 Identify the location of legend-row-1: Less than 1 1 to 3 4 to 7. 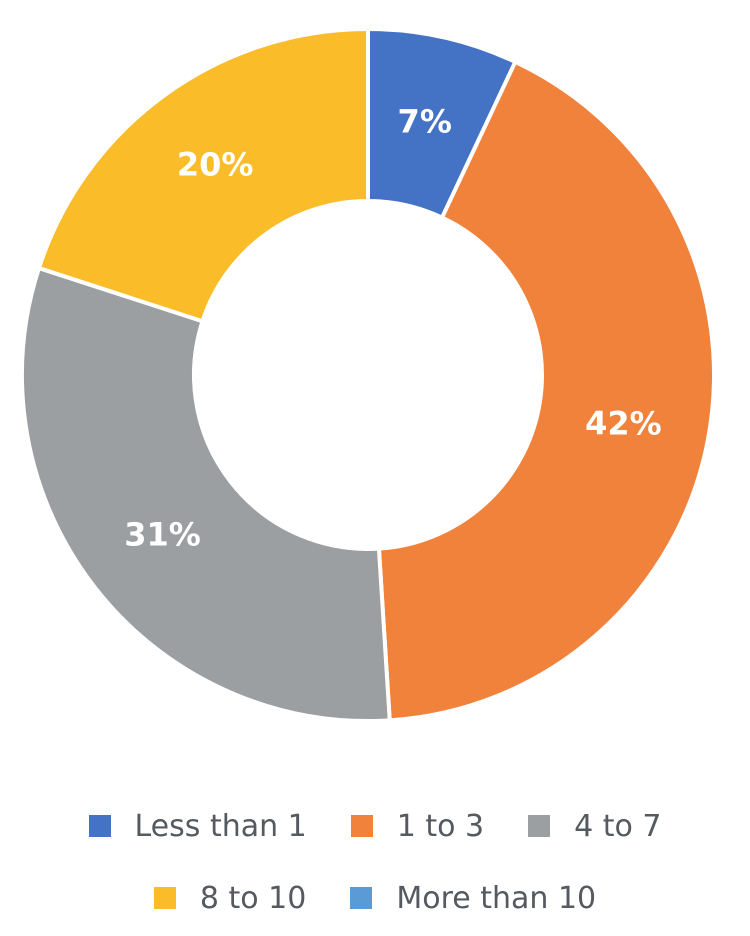
(375, 826).